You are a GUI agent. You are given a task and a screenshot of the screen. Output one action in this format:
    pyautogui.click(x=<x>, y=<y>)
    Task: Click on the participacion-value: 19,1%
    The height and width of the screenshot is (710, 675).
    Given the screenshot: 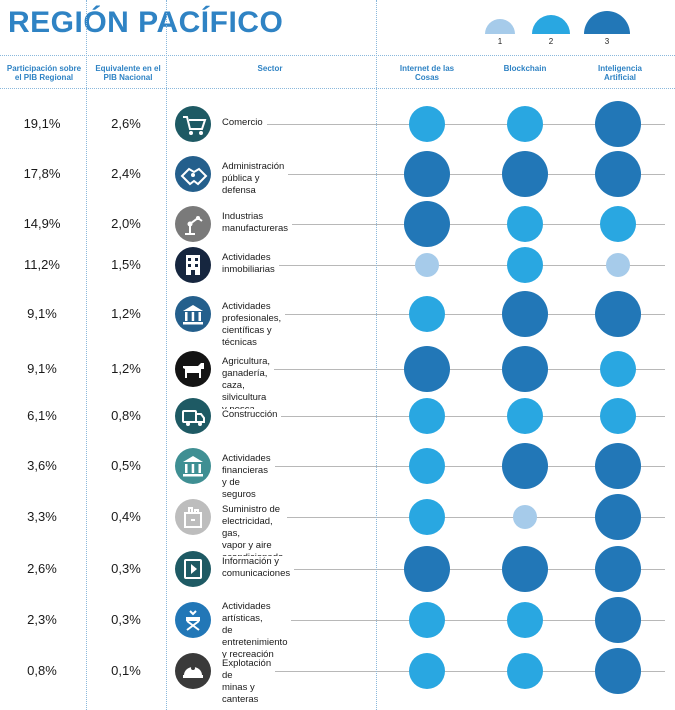 What is the action you would take?
    pyautogui.click(x=42, y=123)
    